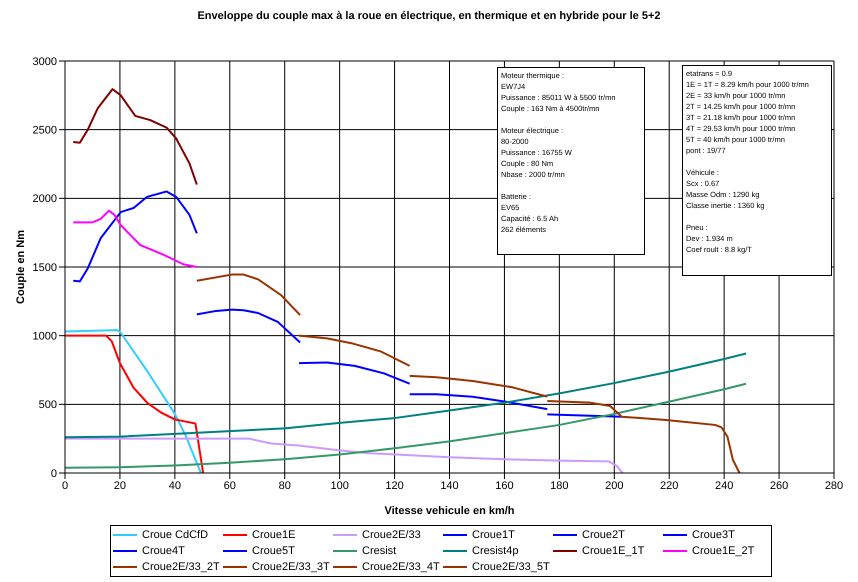 The width and height of the screenshot is (858, 582). What do you see at coordinates (511, 567) in the screenshot?
I see `legend-label: Croue2E/33_5T` at bounding box center [511, 567].